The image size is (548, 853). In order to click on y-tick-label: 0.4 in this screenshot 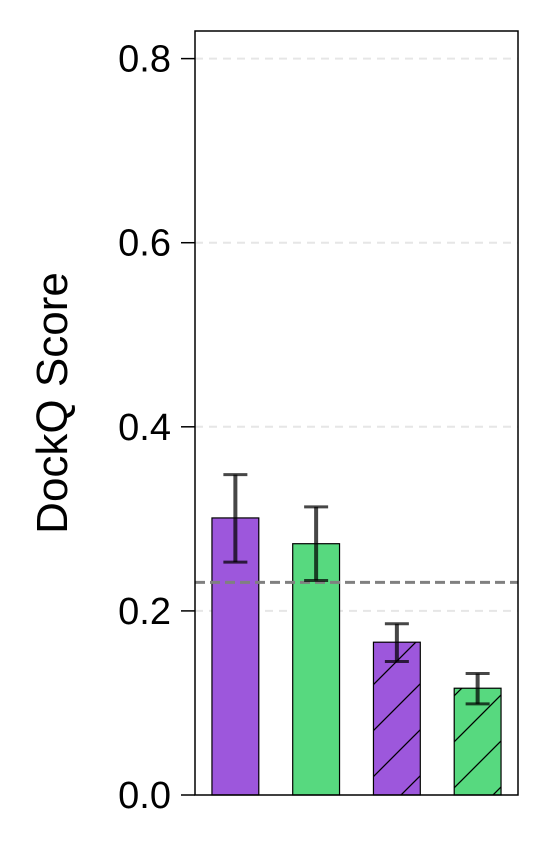, I will do `click(144, 428)`.